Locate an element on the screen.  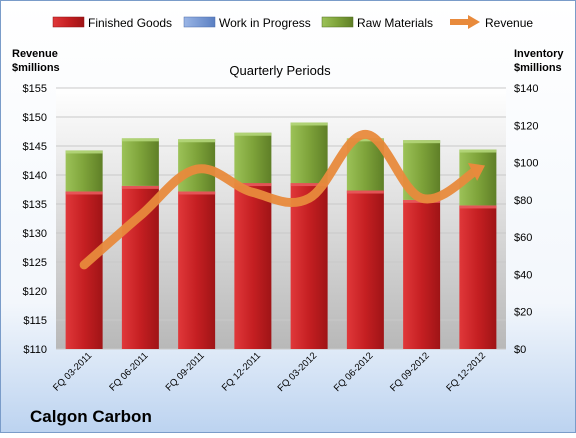
right-tick-label: $100 is located at coordinates (526, 164).